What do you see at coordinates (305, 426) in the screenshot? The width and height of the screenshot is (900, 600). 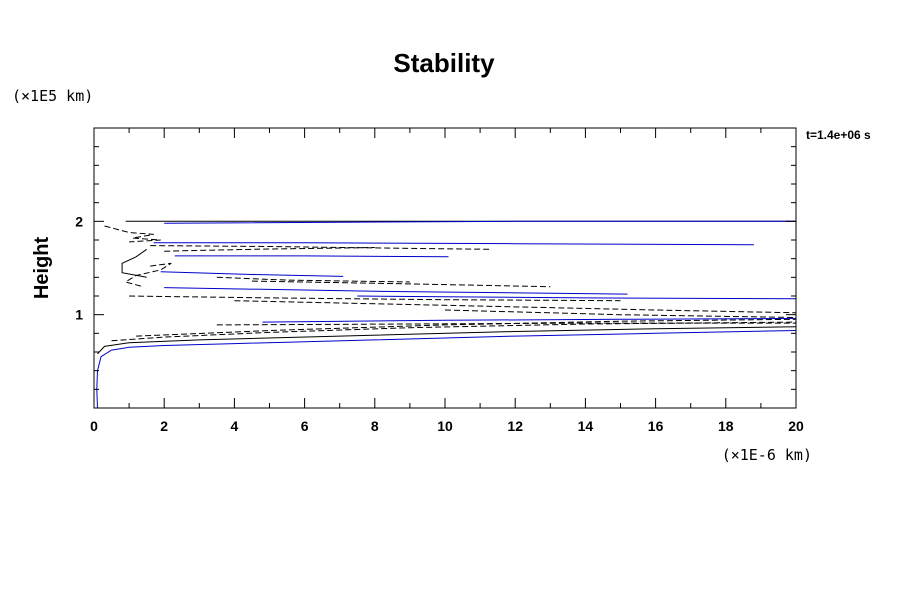 I see `x-tick-label: 6` at bounding box center [305, 426].